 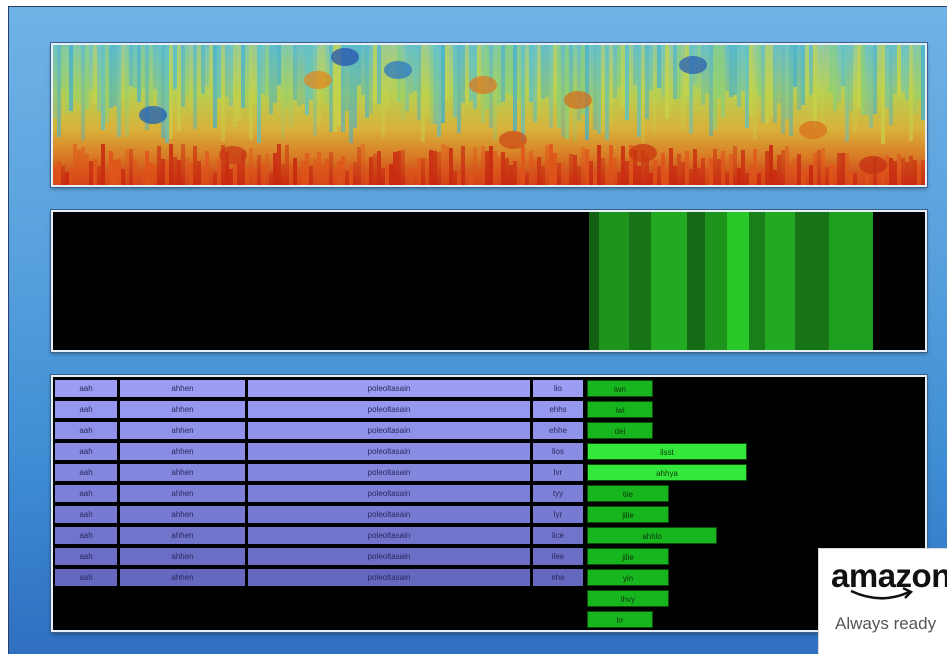 What do you see at coordinates (882, 601) in the screenshot?
I see `amazon-badge: amazon Always ready` at bounding box center [882, 601].